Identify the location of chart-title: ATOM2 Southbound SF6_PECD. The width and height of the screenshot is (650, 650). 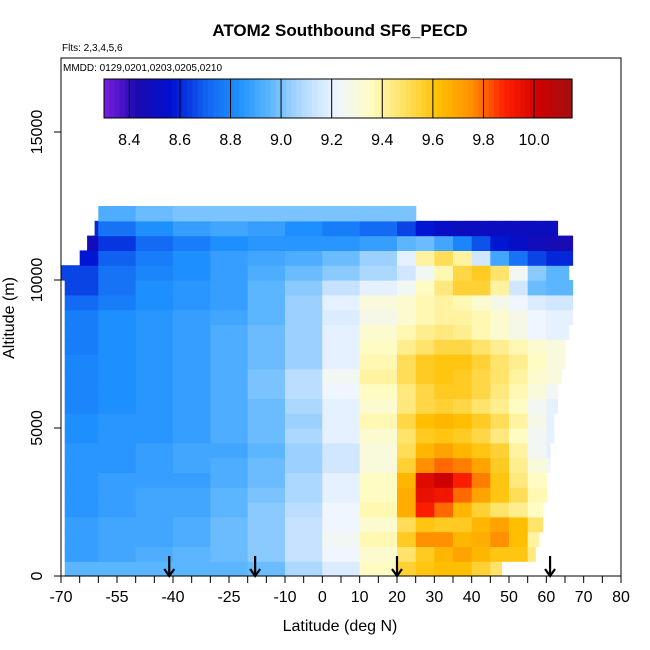
(339, 30).